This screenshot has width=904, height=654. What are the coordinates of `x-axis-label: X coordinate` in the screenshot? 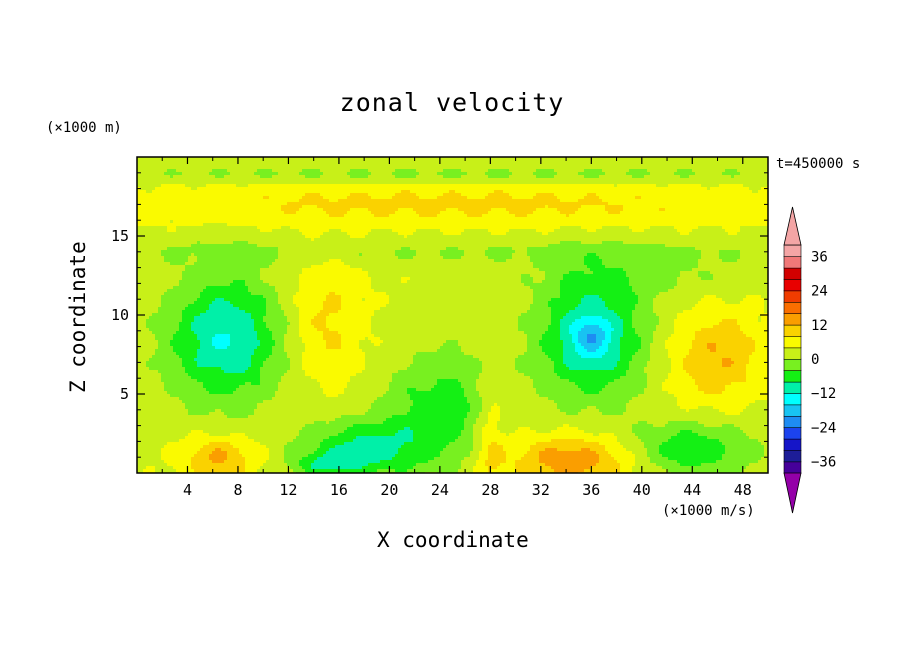 It's located at (453, 540).